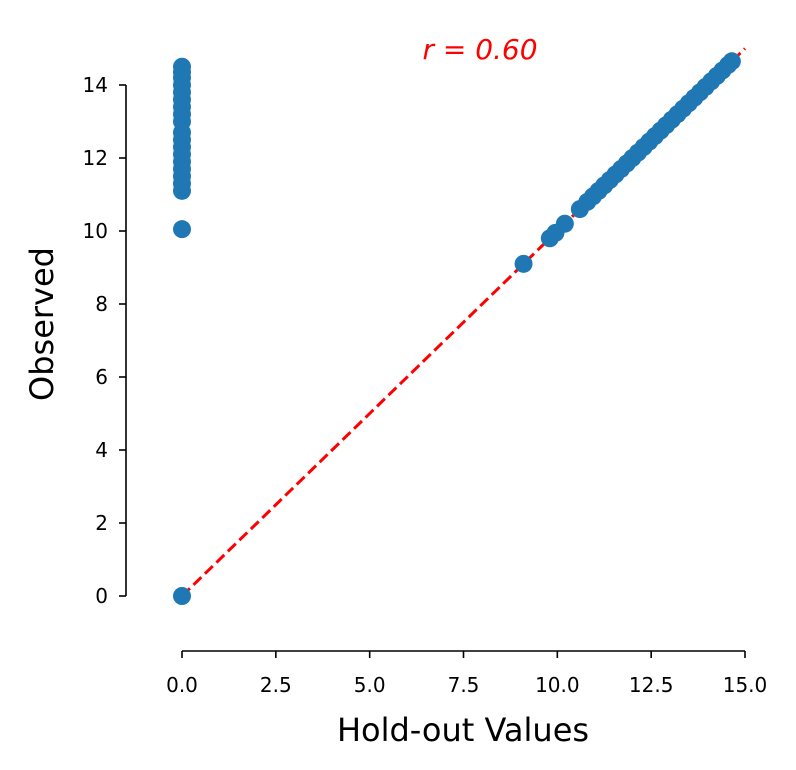  What do you see at coordinates (101, 450) in the screenshot?
I see `y-tick-label: 4` at bounding box center [101, 450].